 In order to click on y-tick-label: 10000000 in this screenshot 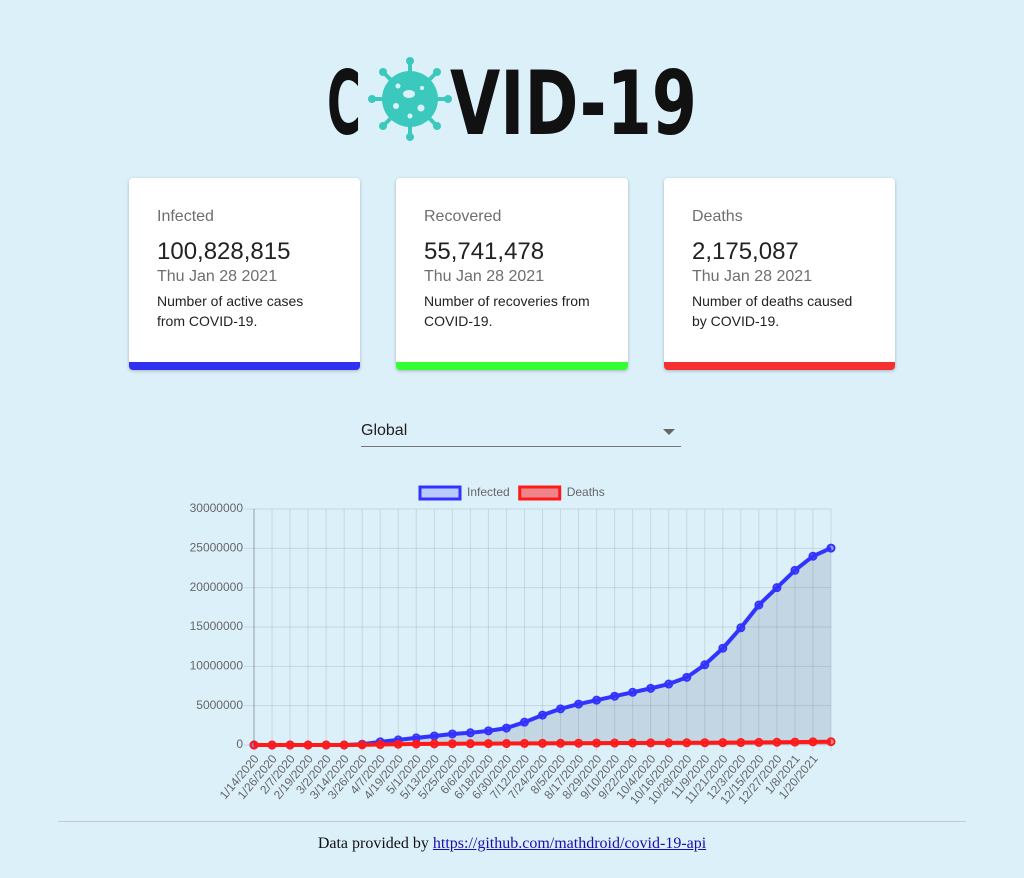, I will do `click(217, 666)`.